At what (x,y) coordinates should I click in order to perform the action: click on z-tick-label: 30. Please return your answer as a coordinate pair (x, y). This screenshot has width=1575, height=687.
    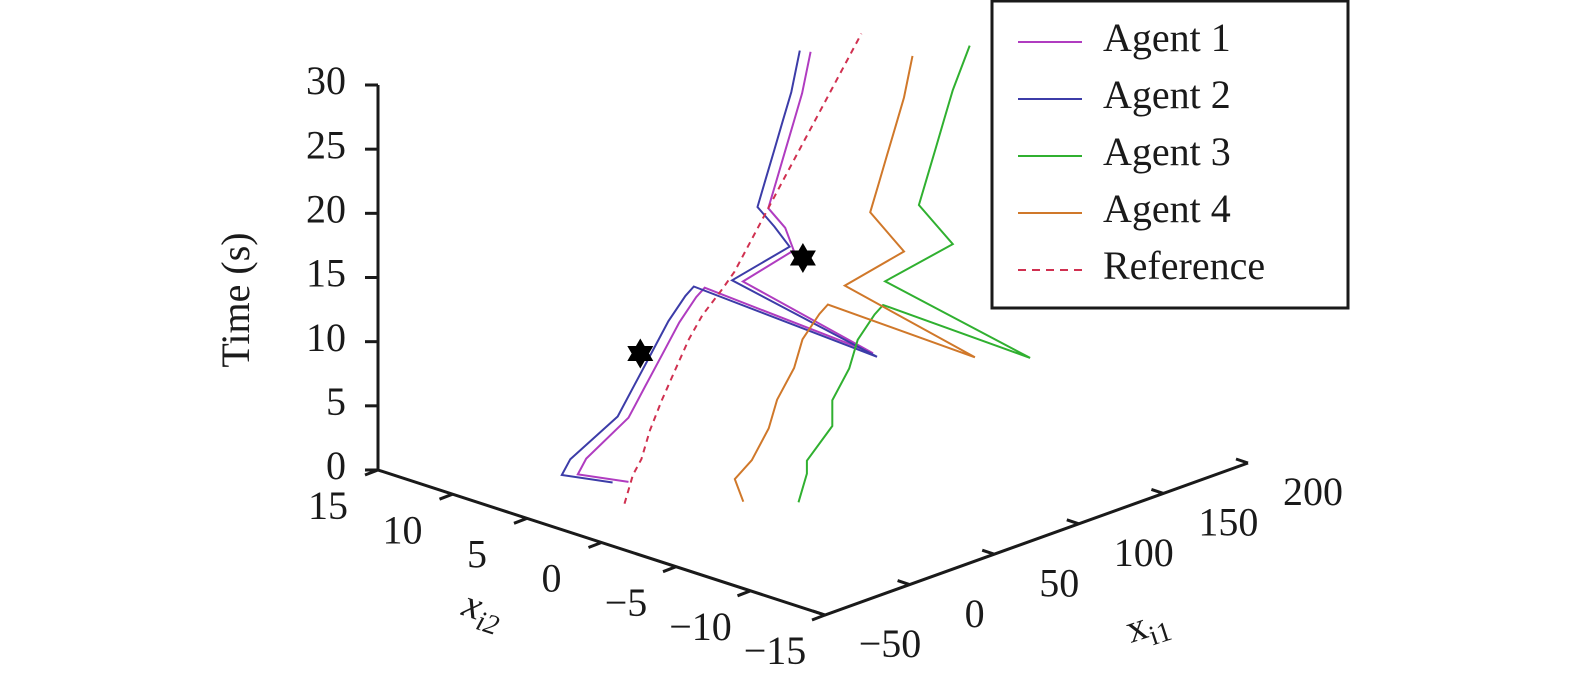
    Looking at the image, I should click on (326, 80).